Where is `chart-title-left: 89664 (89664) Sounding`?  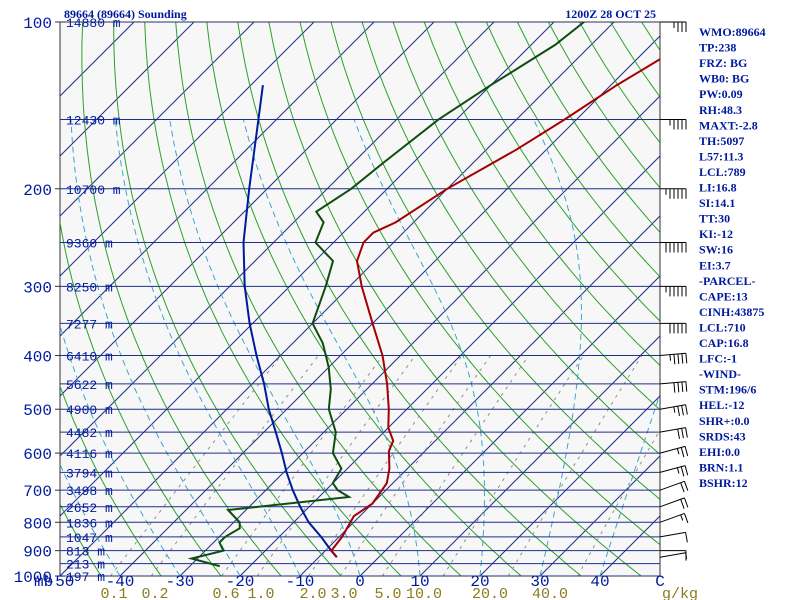 chart-title-left: 89664 (89664) Sounding is located at coordinates (125, 14).